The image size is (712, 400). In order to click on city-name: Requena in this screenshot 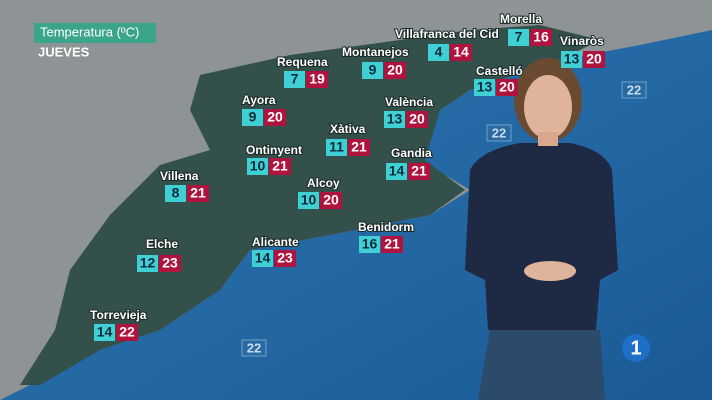, I will do `click(302, 62)`.